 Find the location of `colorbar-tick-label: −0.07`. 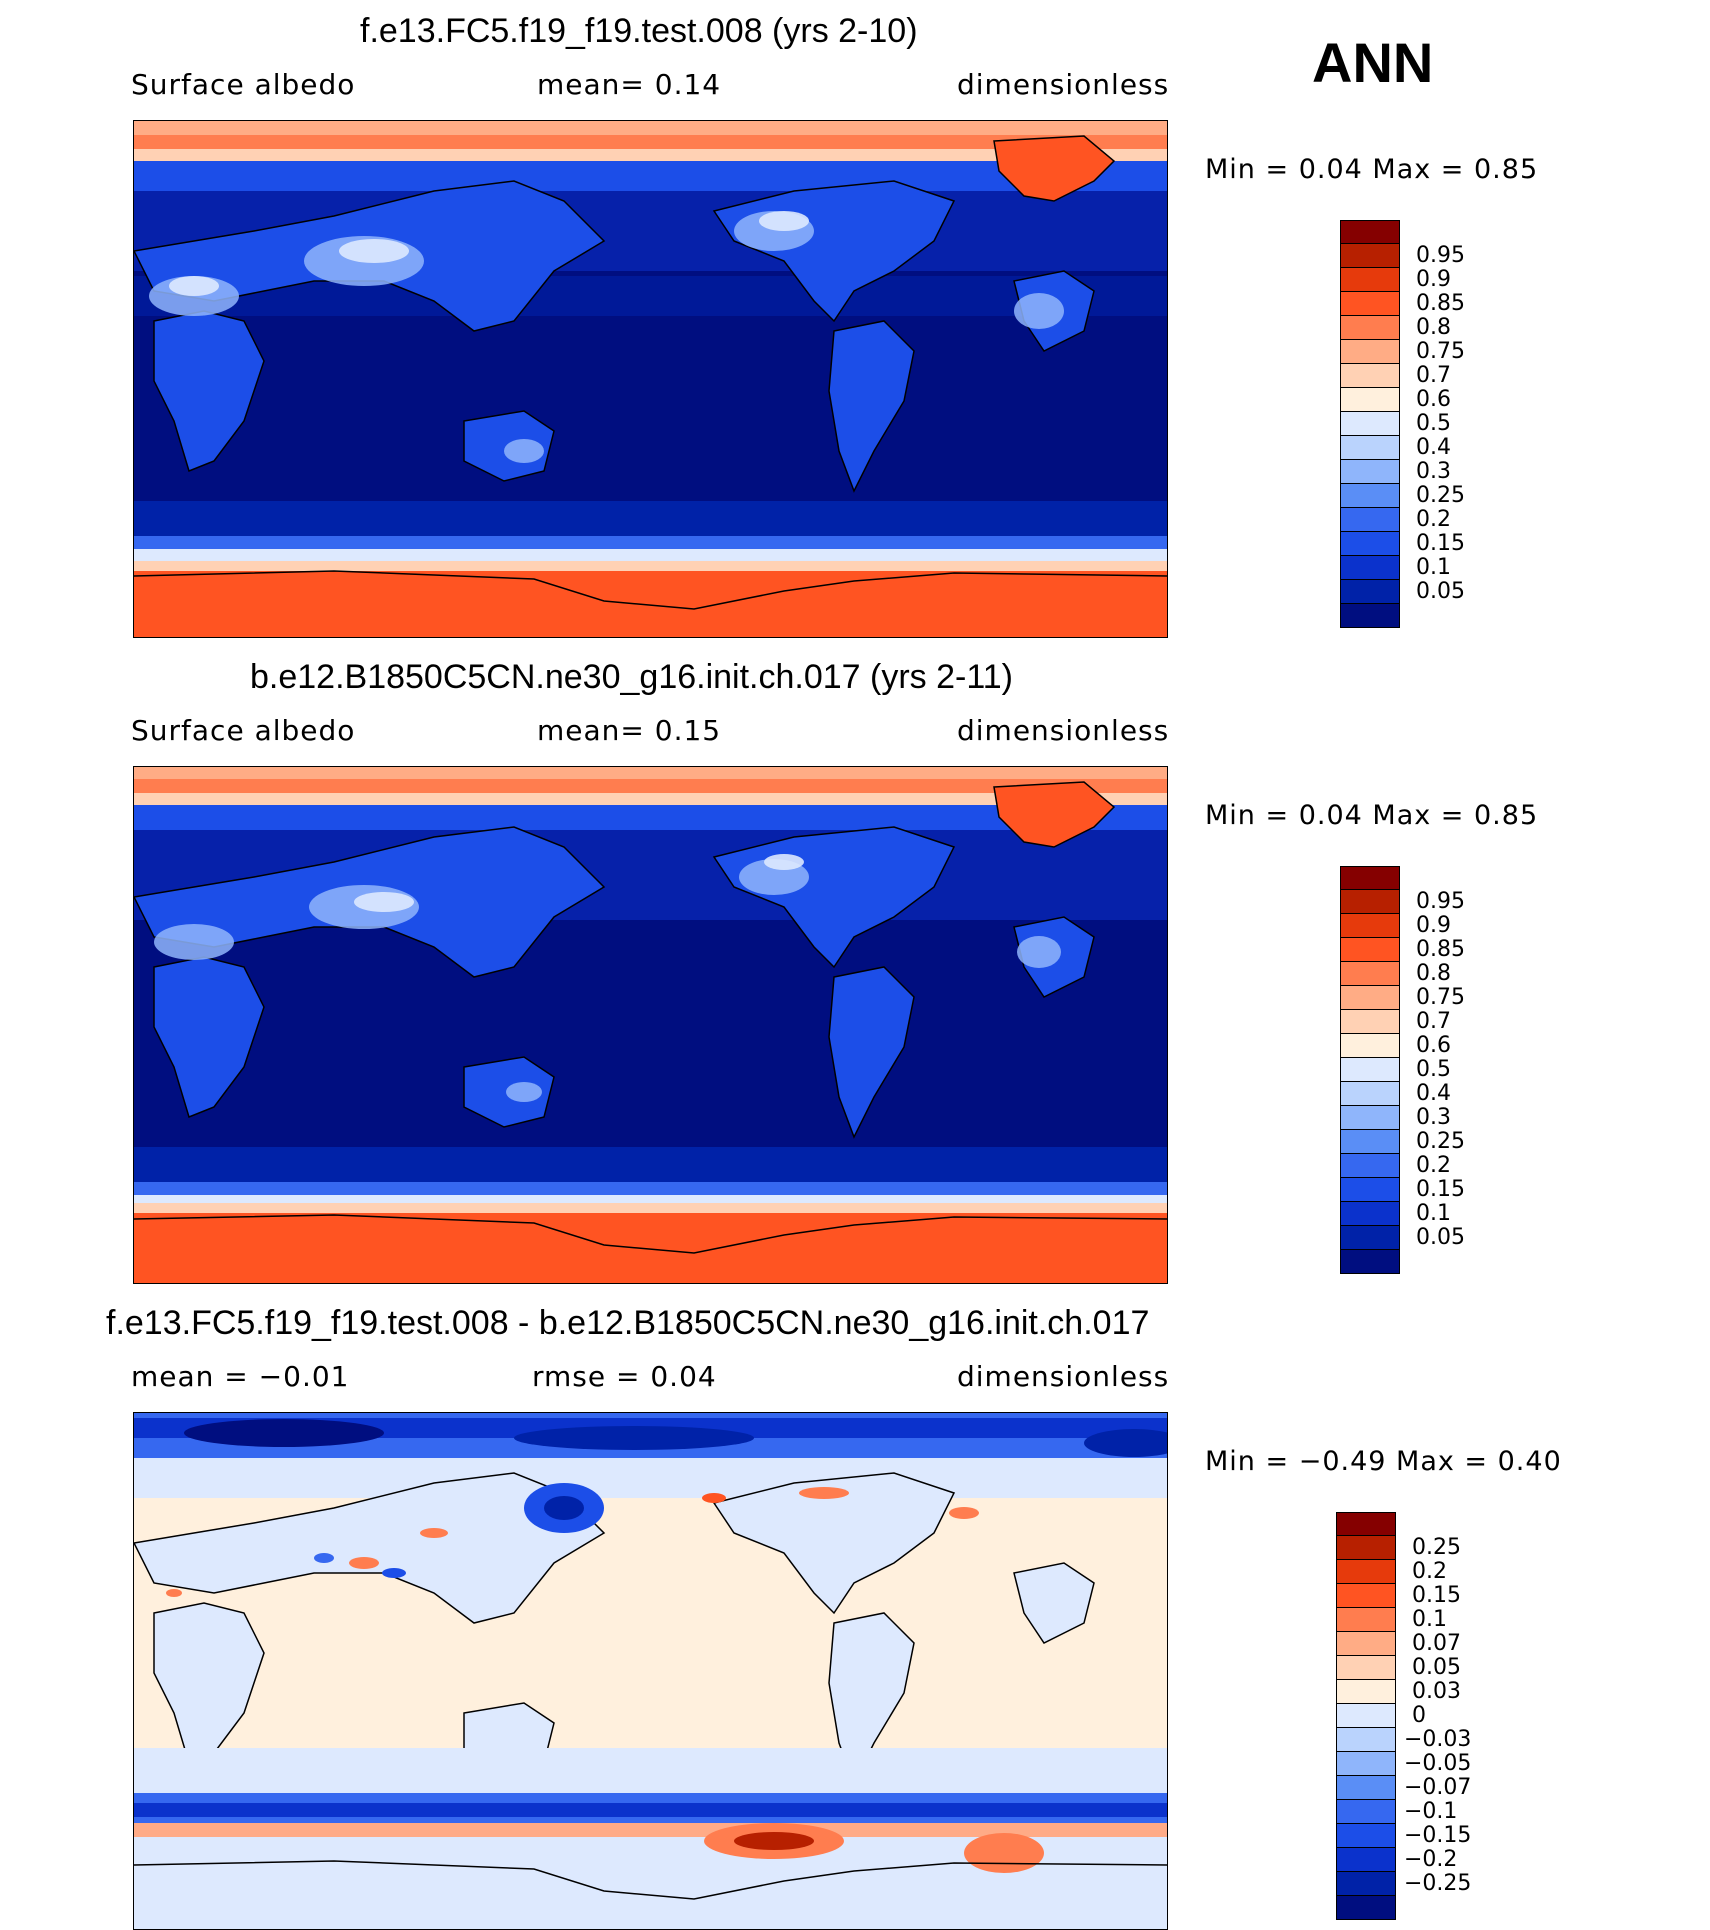

colorbar-tick-label: −0.07 is located at coordinates (1438, 1787).